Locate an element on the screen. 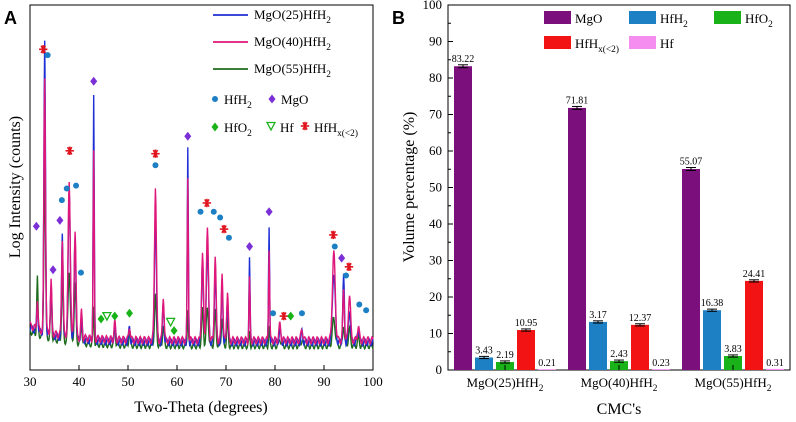 The width and height of the screenshot is (796, 422). marker-legend-label: MgO is located at coordinates (294, 99).